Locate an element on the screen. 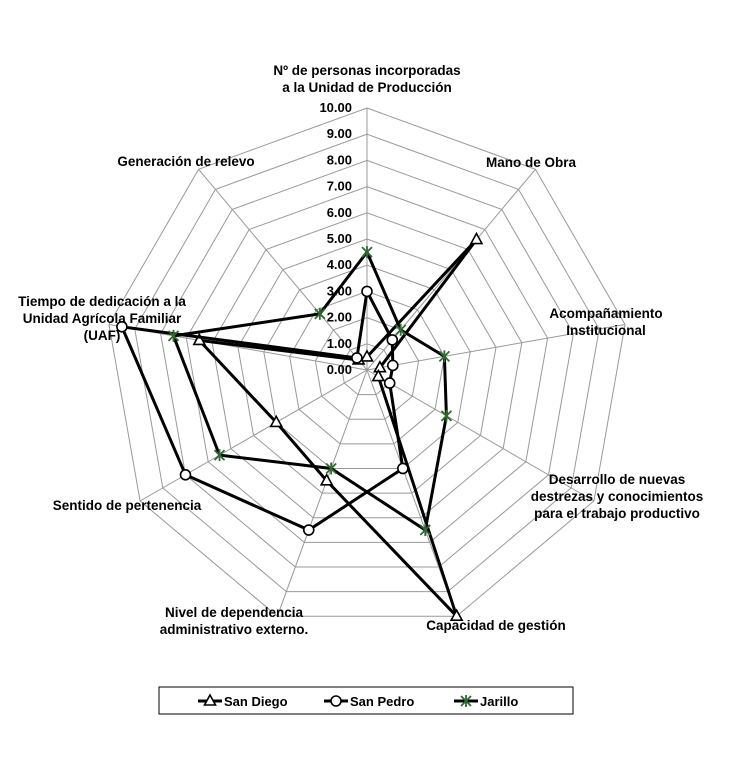 This screenshot has width=733, height=775. axis-label: Mano de Obra is located at coordinates (531, 162).